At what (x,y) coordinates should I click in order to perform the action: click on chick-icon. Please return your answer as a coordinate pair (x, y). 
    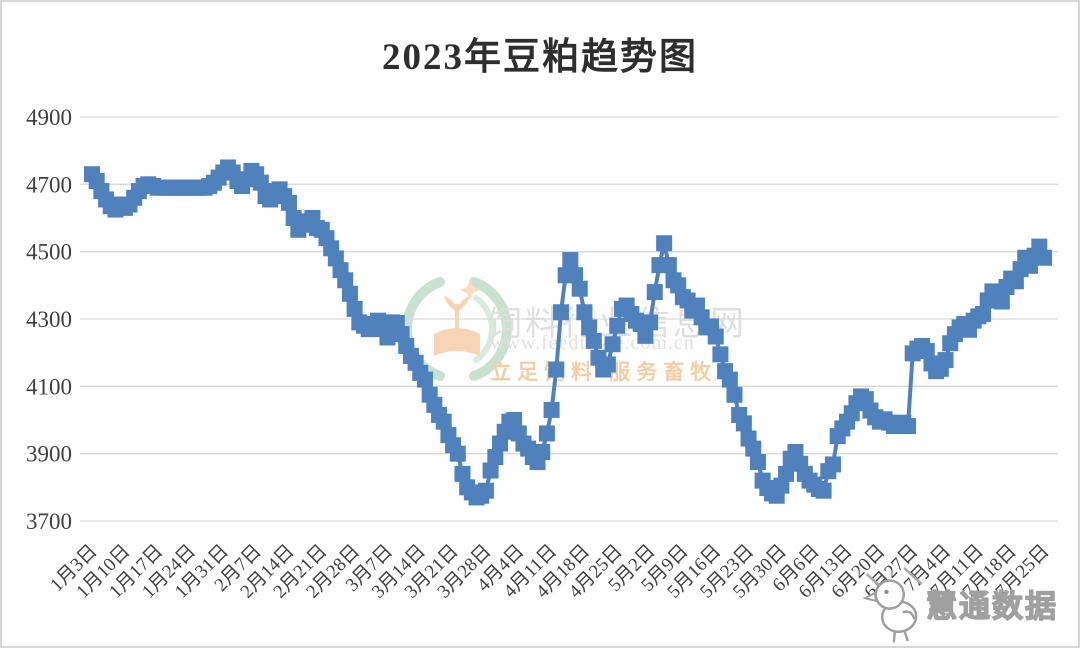
    Looking at the image, I should click on (892, 605).